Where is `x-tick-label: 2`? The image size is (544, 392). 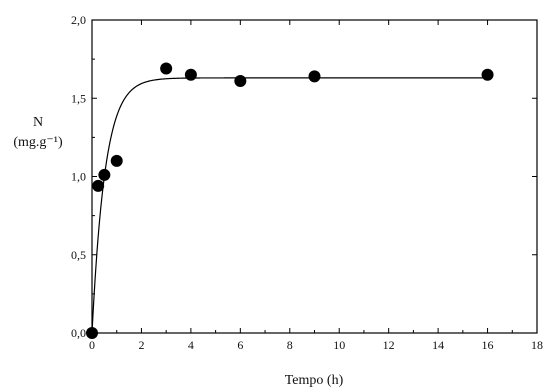
x-tick-label: 2 is located at coordinates (141, 345).